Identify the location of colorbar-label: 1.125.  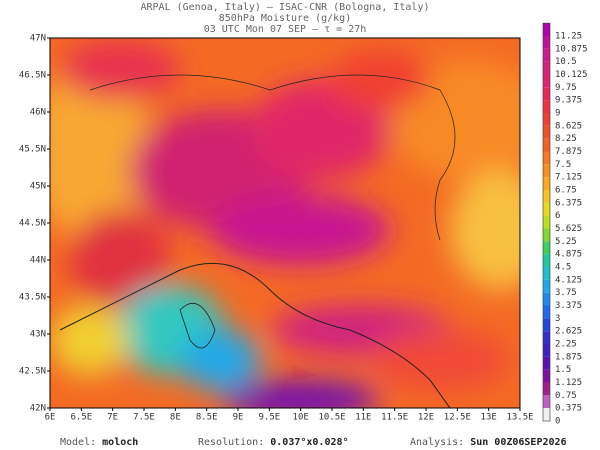
(568, 383).